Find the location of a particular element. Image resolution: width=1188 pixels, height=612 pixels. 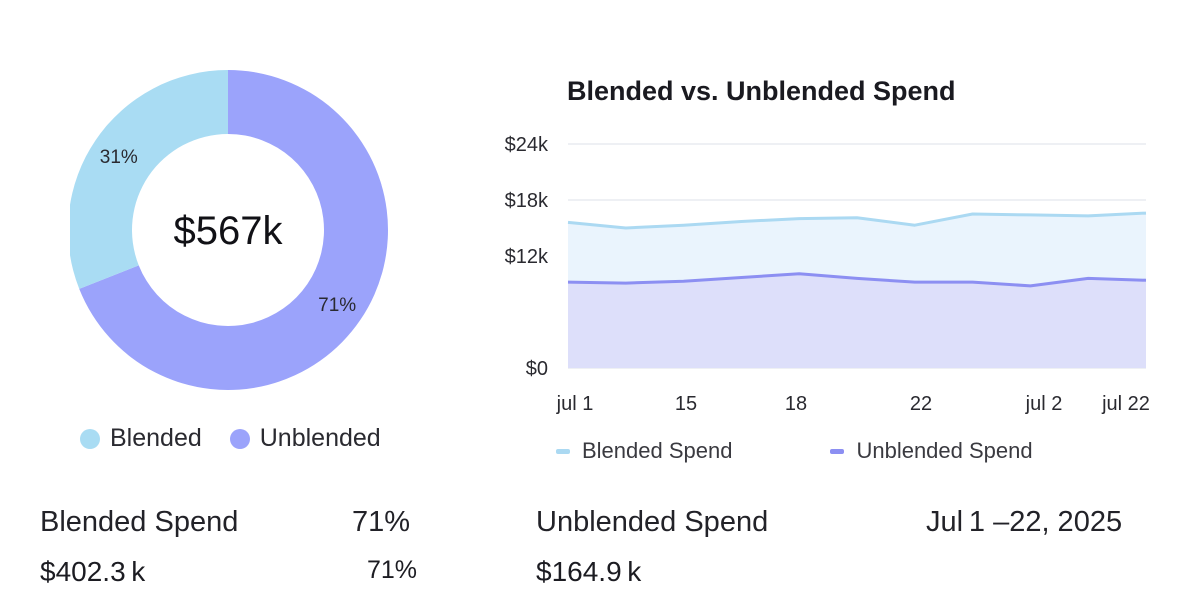

y-tick-label: $12k is located at coordinates (527, 257).